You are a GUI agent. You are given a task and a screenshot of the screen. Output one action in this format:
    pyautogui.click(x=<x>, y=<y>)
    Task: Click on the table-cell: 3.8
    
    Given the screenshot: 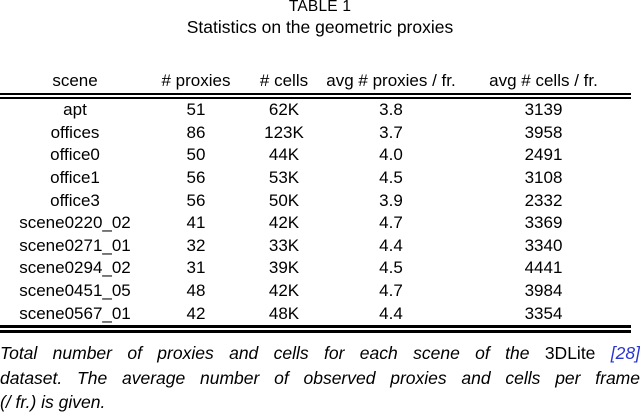 What is the action you would take?
    pyautogui.click(x=391, y=110)
    